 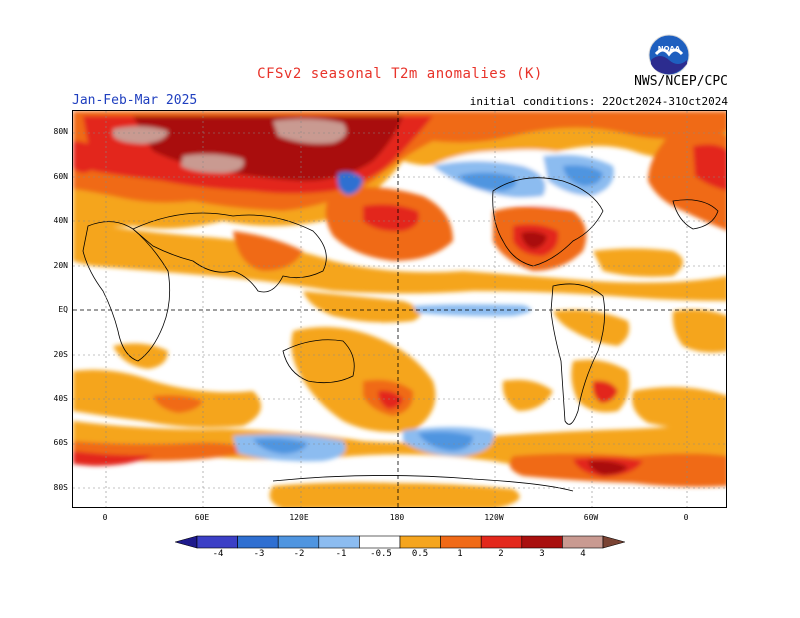 What do you see at coordinates (299, 517) in the screenshot?
I see `lon-label-120e: 120E` at bounding box center [299, 517].